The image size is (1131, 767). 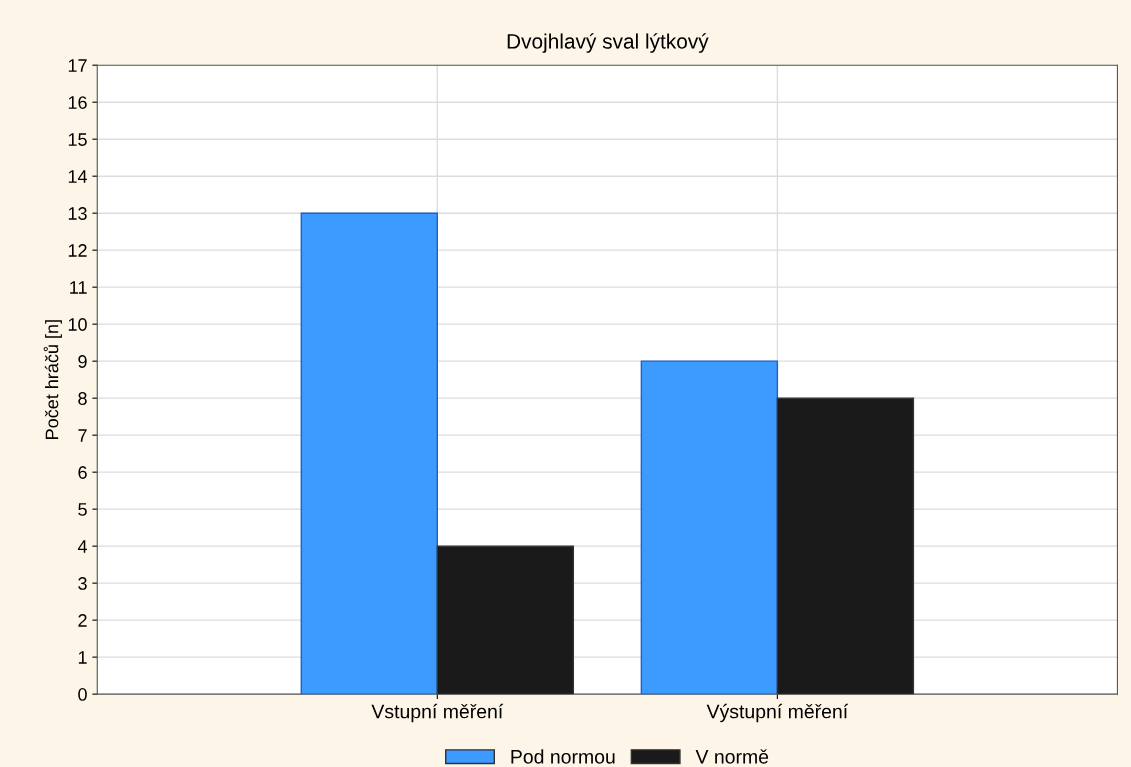 I want to click on y-tick-label: 14, so click(x=78, y=176).